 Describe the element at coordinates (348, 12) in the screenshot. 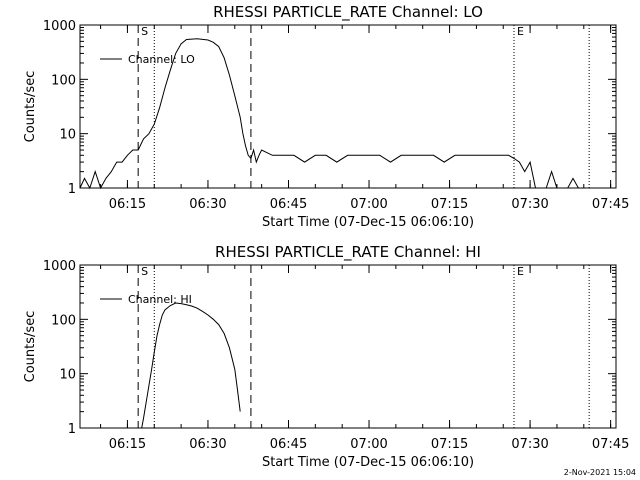

I see `chart-title: RHESSI PARTICLE_RATE Channel: LO` at that location.